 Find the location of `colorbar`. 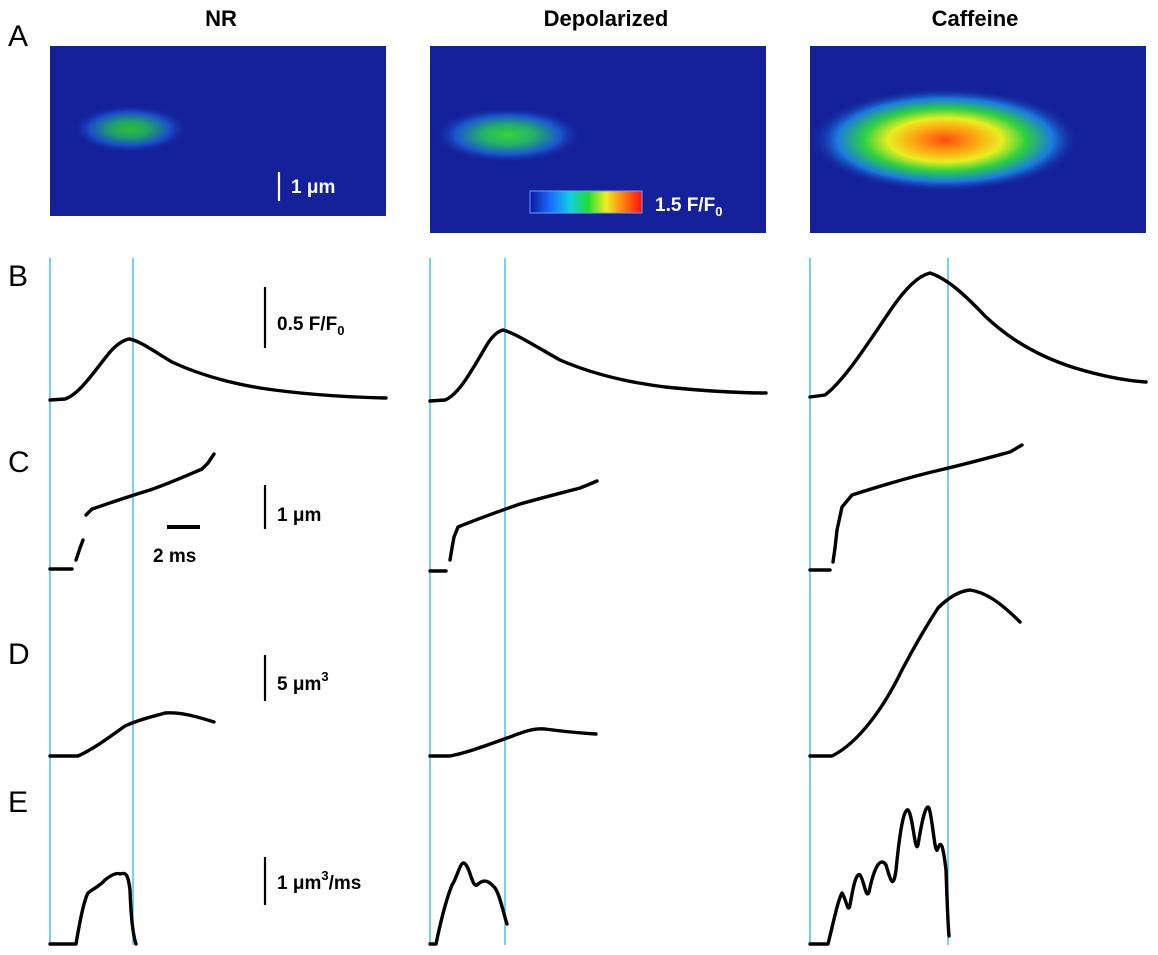

colorbar is located at coordinates (586, 202).